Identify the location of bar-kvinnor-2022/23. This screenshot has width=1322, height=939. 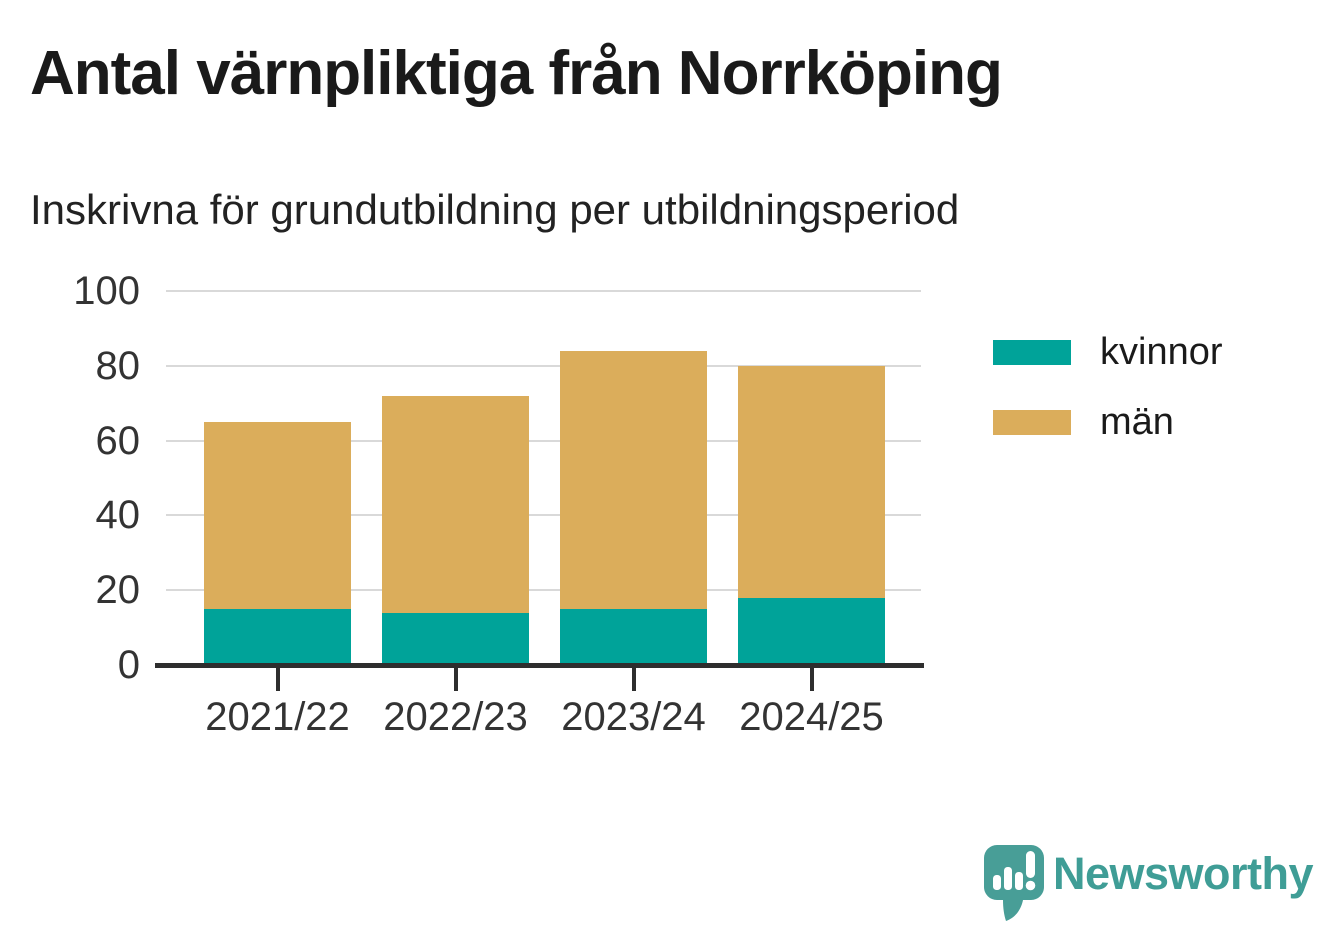
(455, 638).